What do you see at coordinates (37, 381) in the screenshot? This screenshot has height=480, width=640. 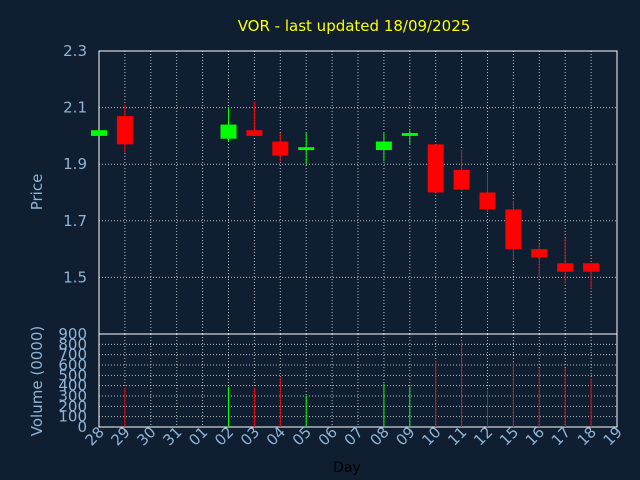 I see `volume-y-axis-label: Volume (0000)` at bounding box center [37, 381].